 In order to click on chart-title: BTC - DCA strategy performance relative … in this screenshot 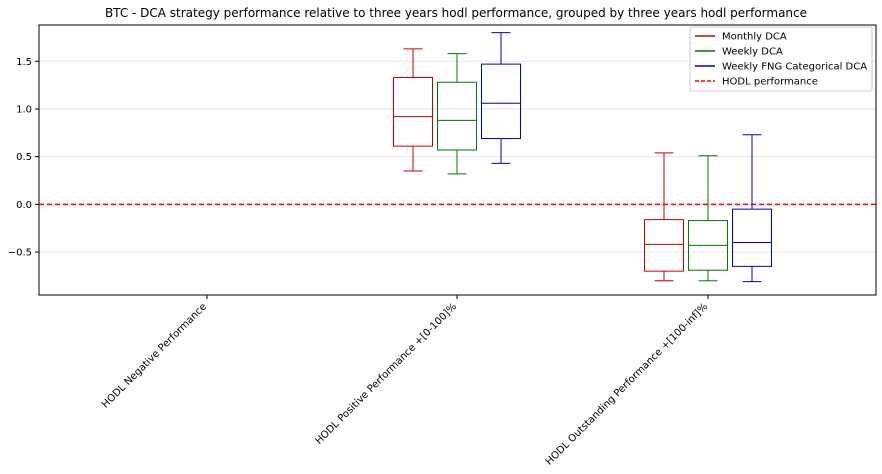, I will do `click(456, 13)`.